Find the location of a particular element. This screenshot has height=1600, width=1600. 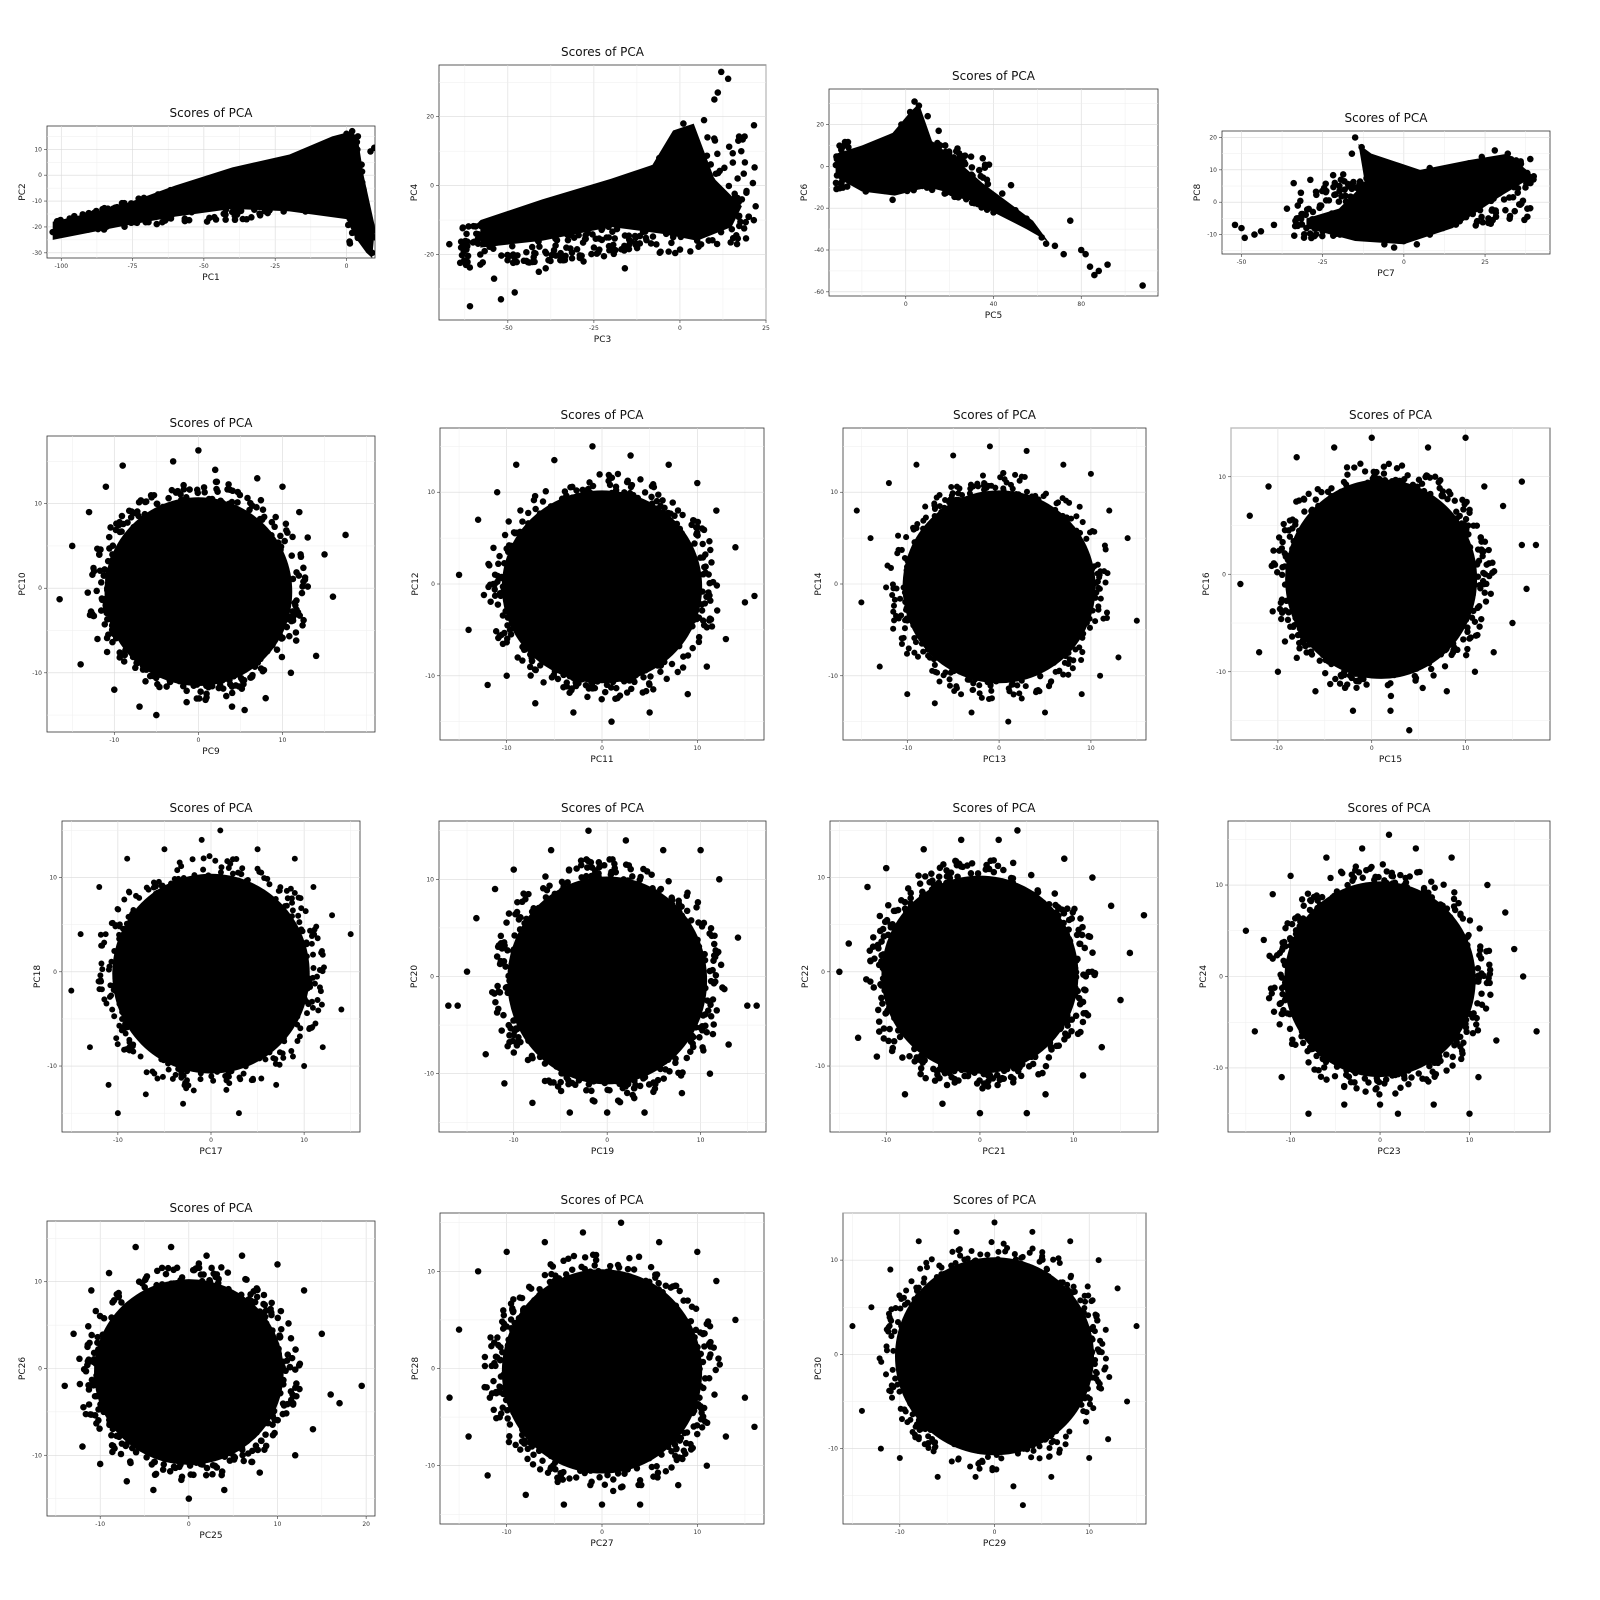

x-tick-label: 25 is located at coordinates (766, 328).